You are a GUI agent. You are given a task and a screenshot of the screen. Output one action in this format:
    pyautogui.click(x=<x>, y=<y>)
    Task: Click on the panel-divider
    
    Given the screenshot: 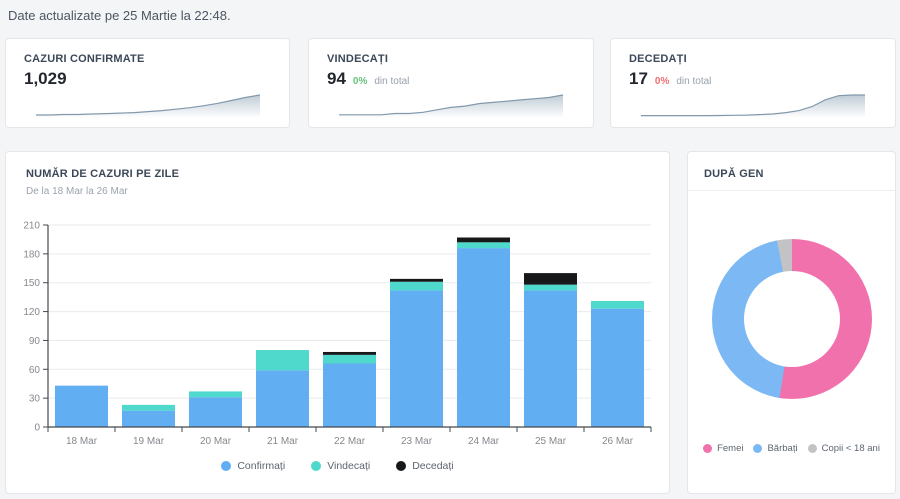 What is the action you would take?
    pyautogui.click(x=791, y=190)
    